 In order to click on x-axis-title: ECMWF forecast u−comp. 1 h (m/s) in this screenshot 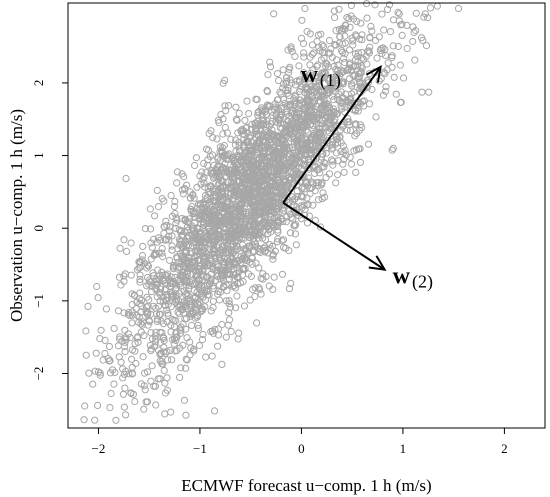, I will do `click(306, 485)`.